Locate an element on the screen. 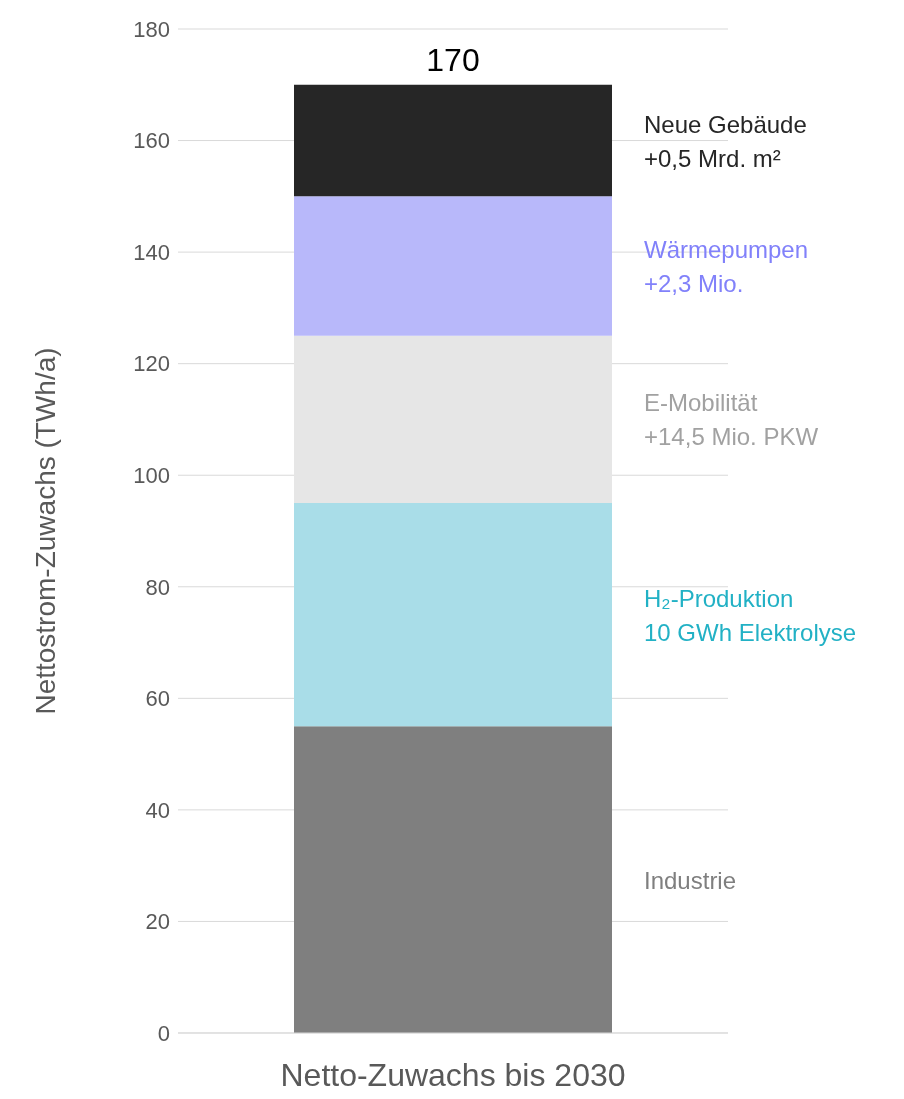 This screenshot has width=904, height=1099. series-label: H₂-Produktion 10 GWh Elektrolyse is located at coordinates (750, 615).